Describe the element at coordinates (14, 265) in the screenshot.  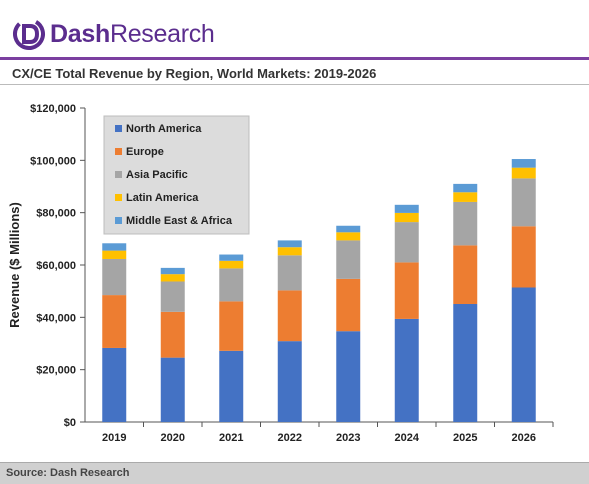
I see `y-axis-label: Revenue ($ Millions)` at that location.